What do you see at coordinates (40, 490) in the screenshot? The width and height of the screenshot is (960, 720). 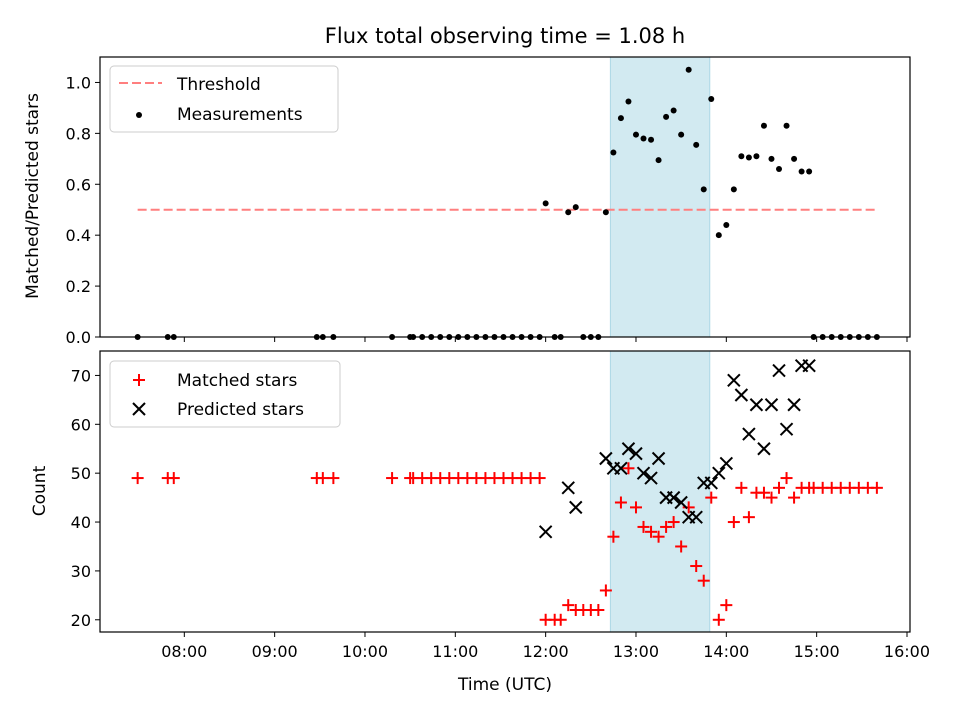 I see `bottom-y-axis-label: Count` at bounding box center [40, 490].